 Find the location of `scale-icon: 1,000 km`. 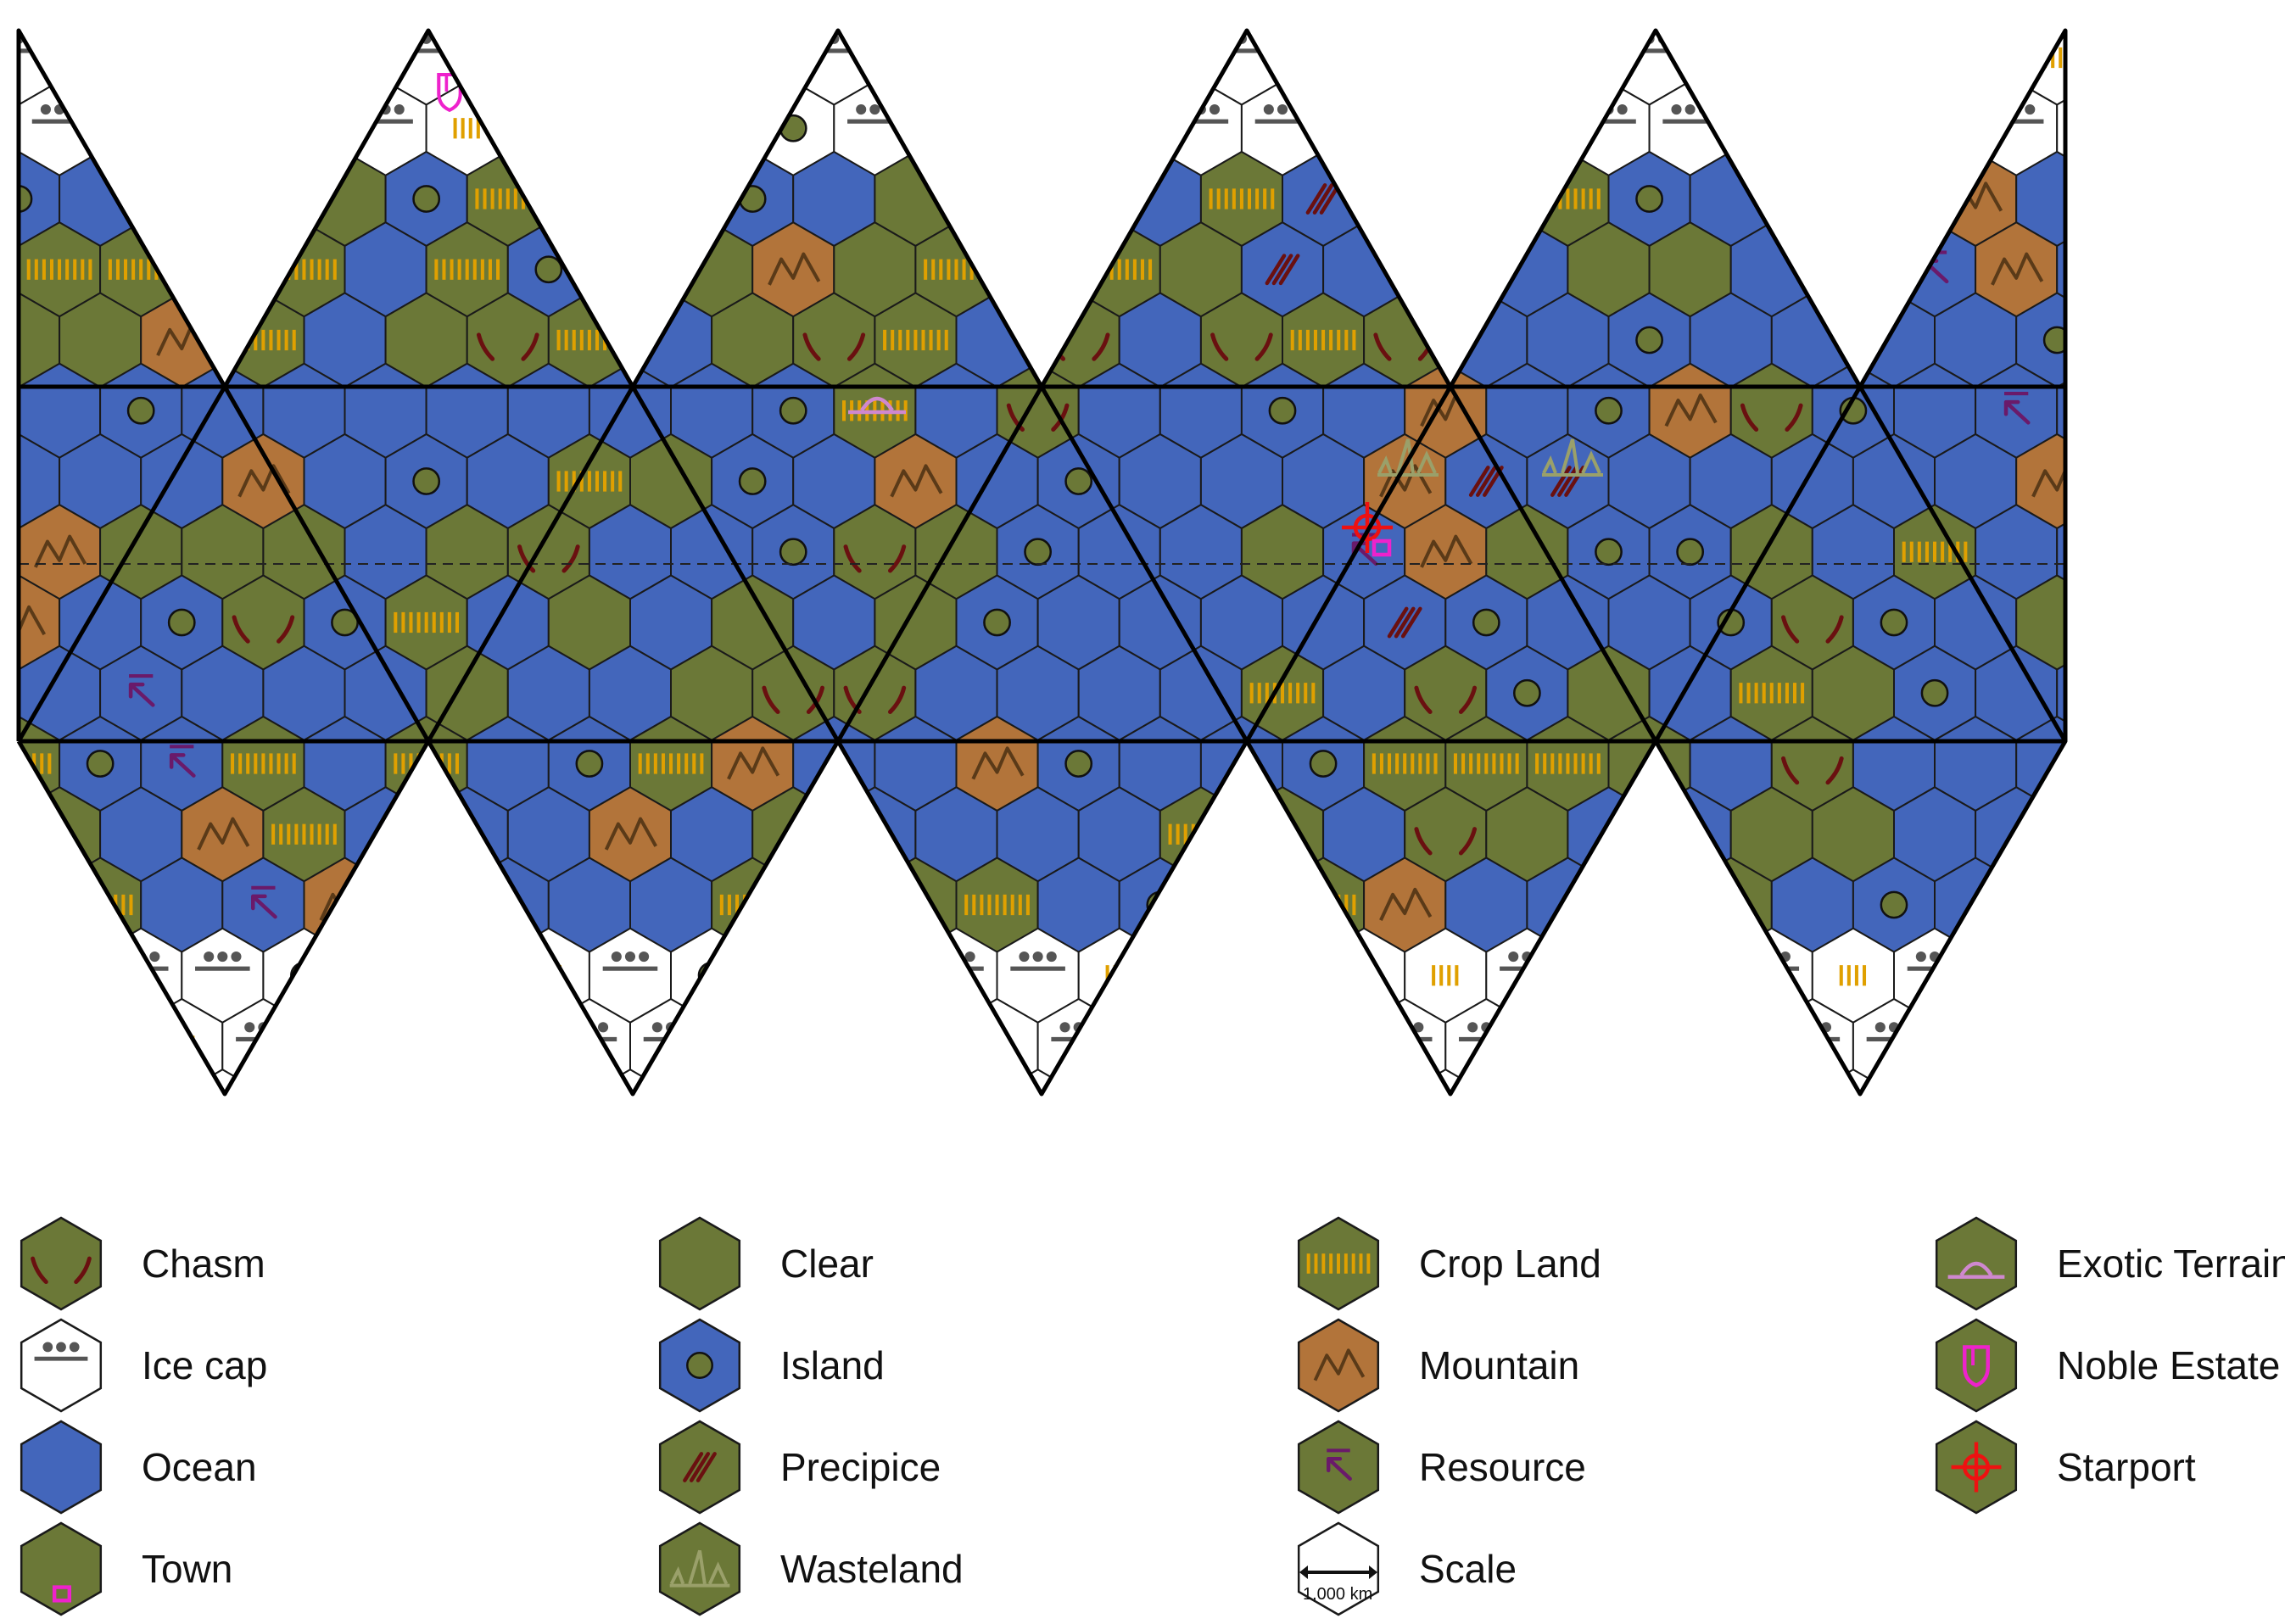

scale-icon: 1,000 km is located at coordinates (1338, 1568).